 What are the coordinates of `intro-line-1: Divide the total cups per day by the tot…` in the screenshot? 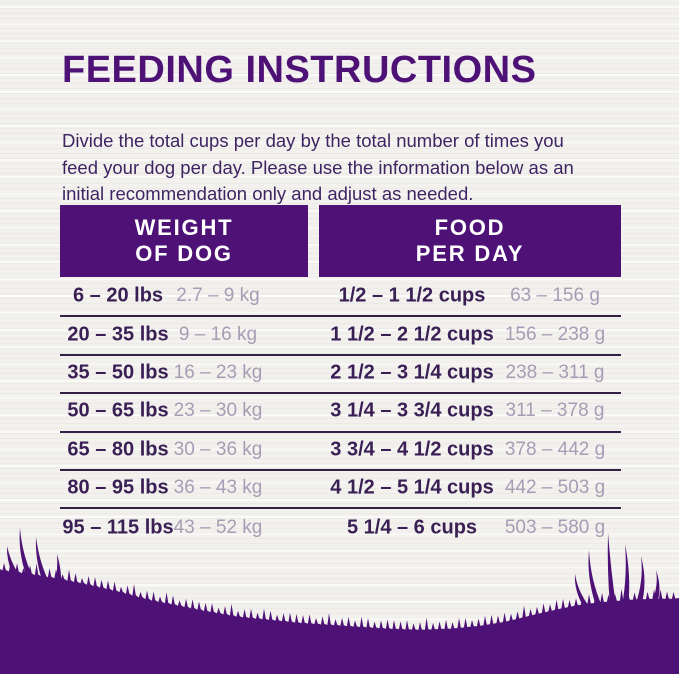 It's located at (313, 140).